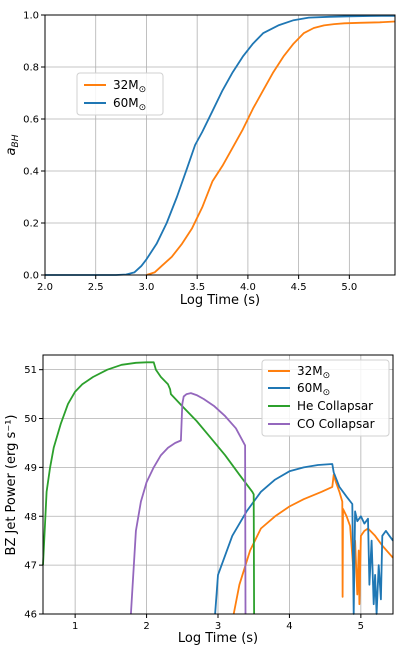  I want to click on bottom-legend-label-he: He Collapsar, so click(335, 406).